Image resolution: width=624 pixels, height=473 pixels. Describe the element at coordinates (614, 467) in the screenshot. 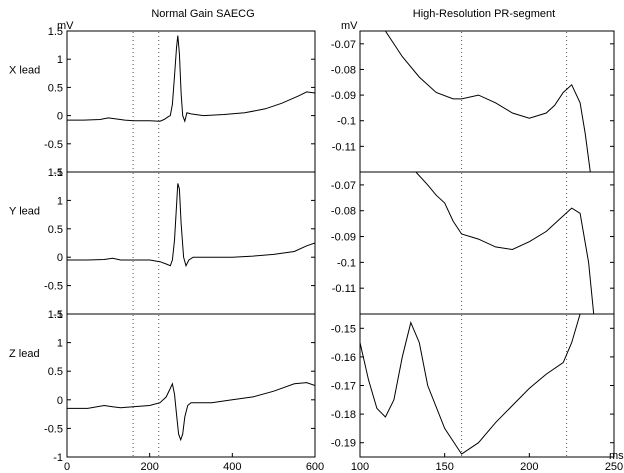

I see `x-tick-label: 250` at that location.